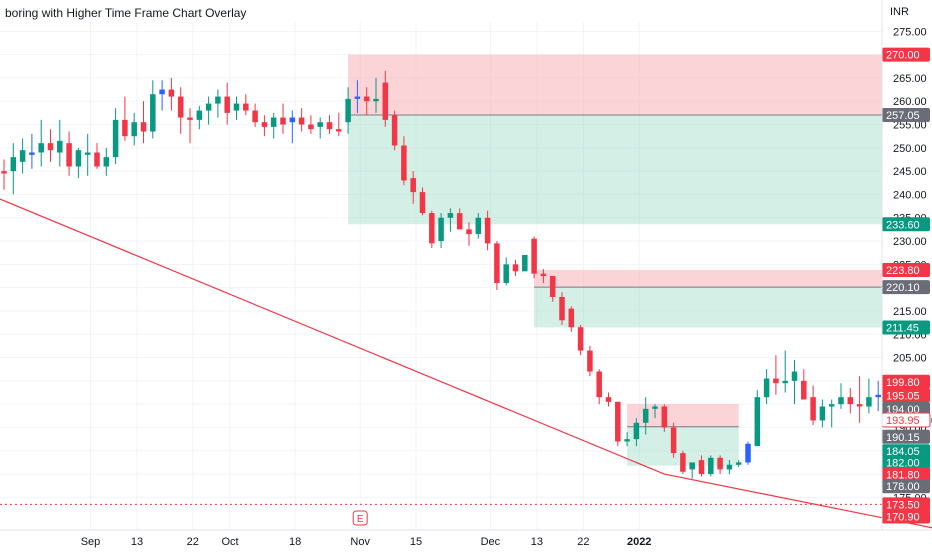 The image size is (932, 555). I want to click on price-label-text: 220.10, so click(903, 288).